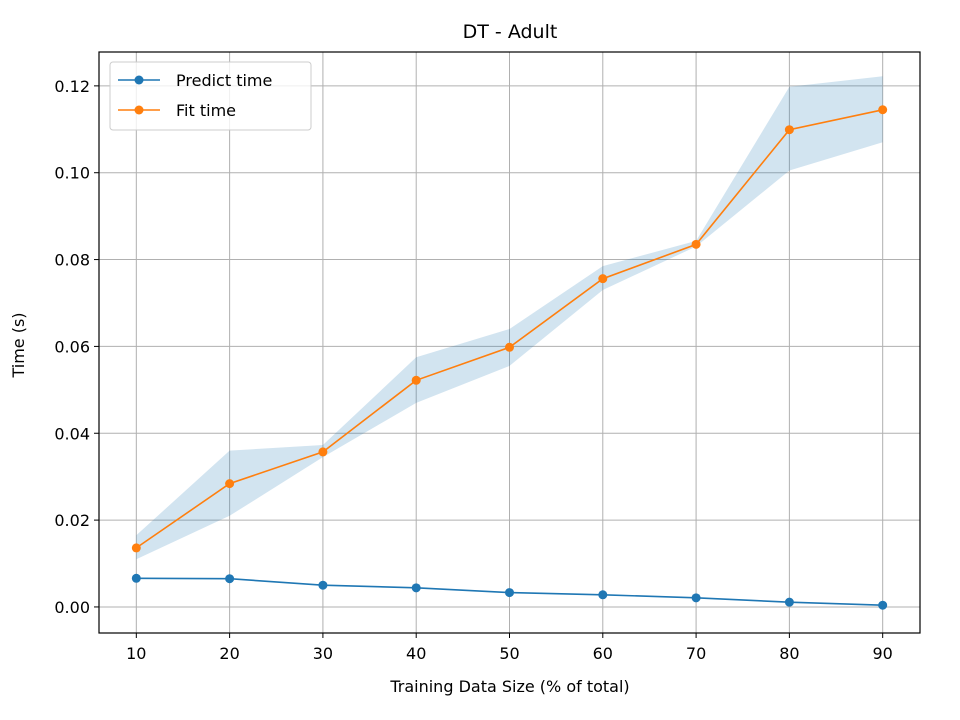 This screenshot has height=720, width=960. I want to click on legend-box, so click(210, 96).